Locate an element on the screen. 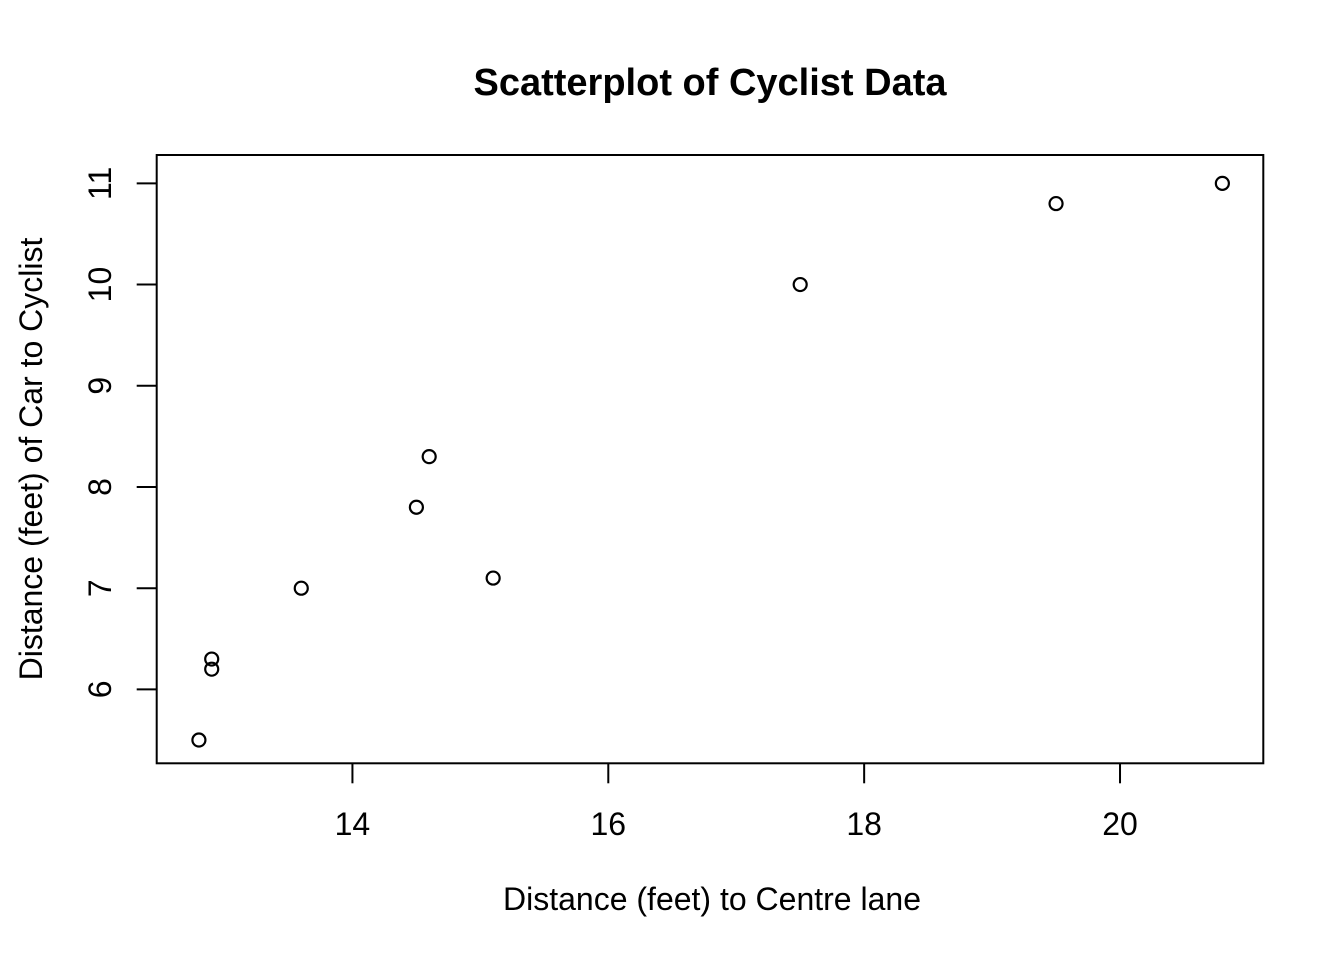 The height and width of the screenshot is (960, 1344). y-tick-label: 6 is located at coordinates (100, 690).